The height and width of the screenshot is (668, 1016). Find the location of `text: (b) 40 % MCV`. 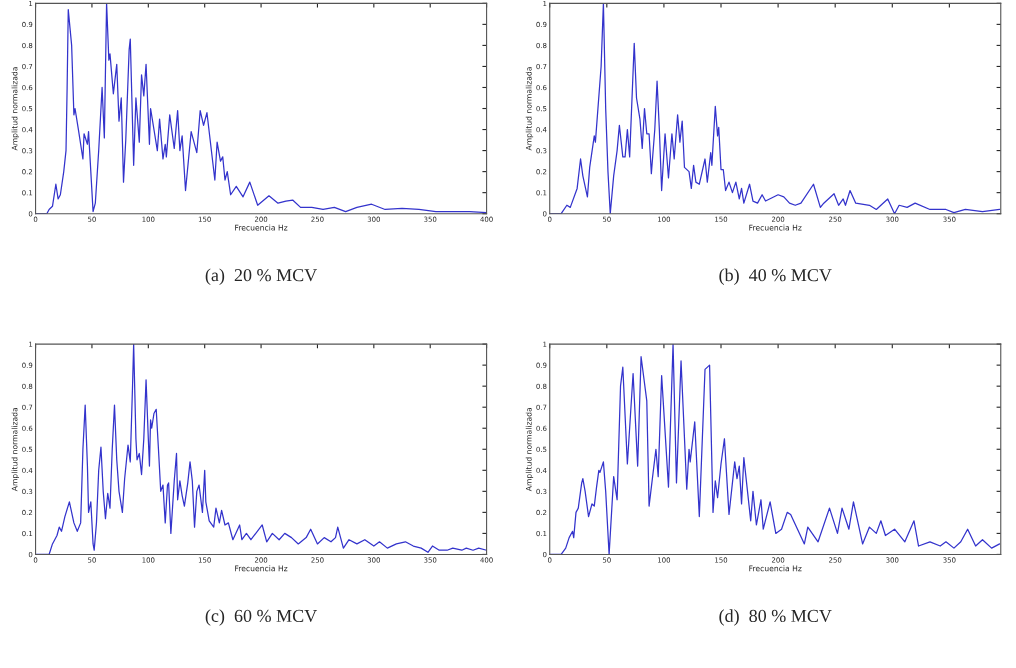

text: (b) 40 % MCV is located at coordinates (775, 276).